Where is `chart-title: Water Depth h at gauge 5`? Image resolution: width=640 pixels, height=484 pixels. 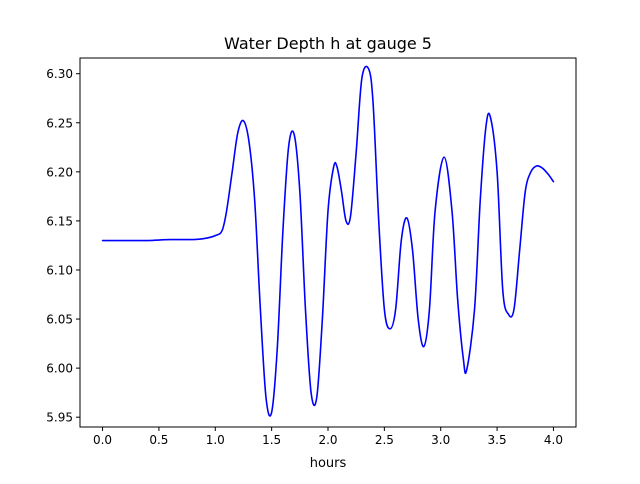
chart-title: Water Depth h at gauge 5 is located at coordinates (328, 43).